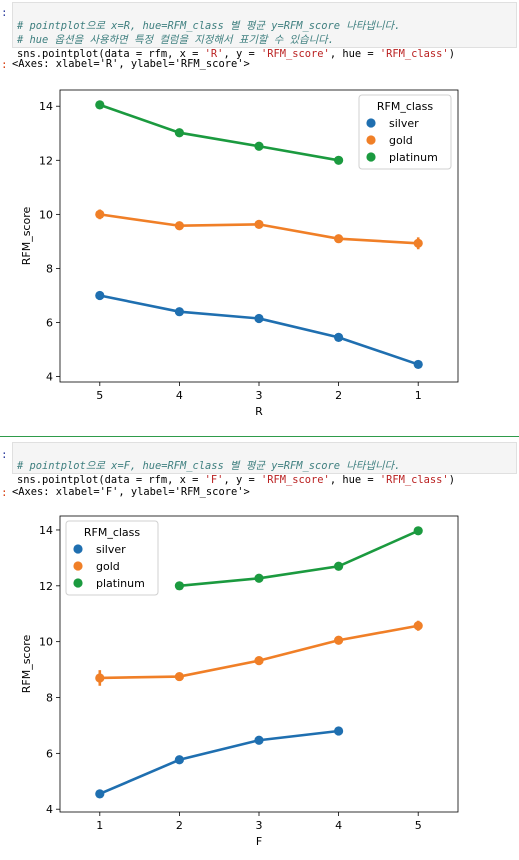 The height and width of the screenshot is (860, 519). What do you see at coordinates (4, 64) in the screenshot?
I see `output-prompt-1: :` at bounding box center [4, 64].